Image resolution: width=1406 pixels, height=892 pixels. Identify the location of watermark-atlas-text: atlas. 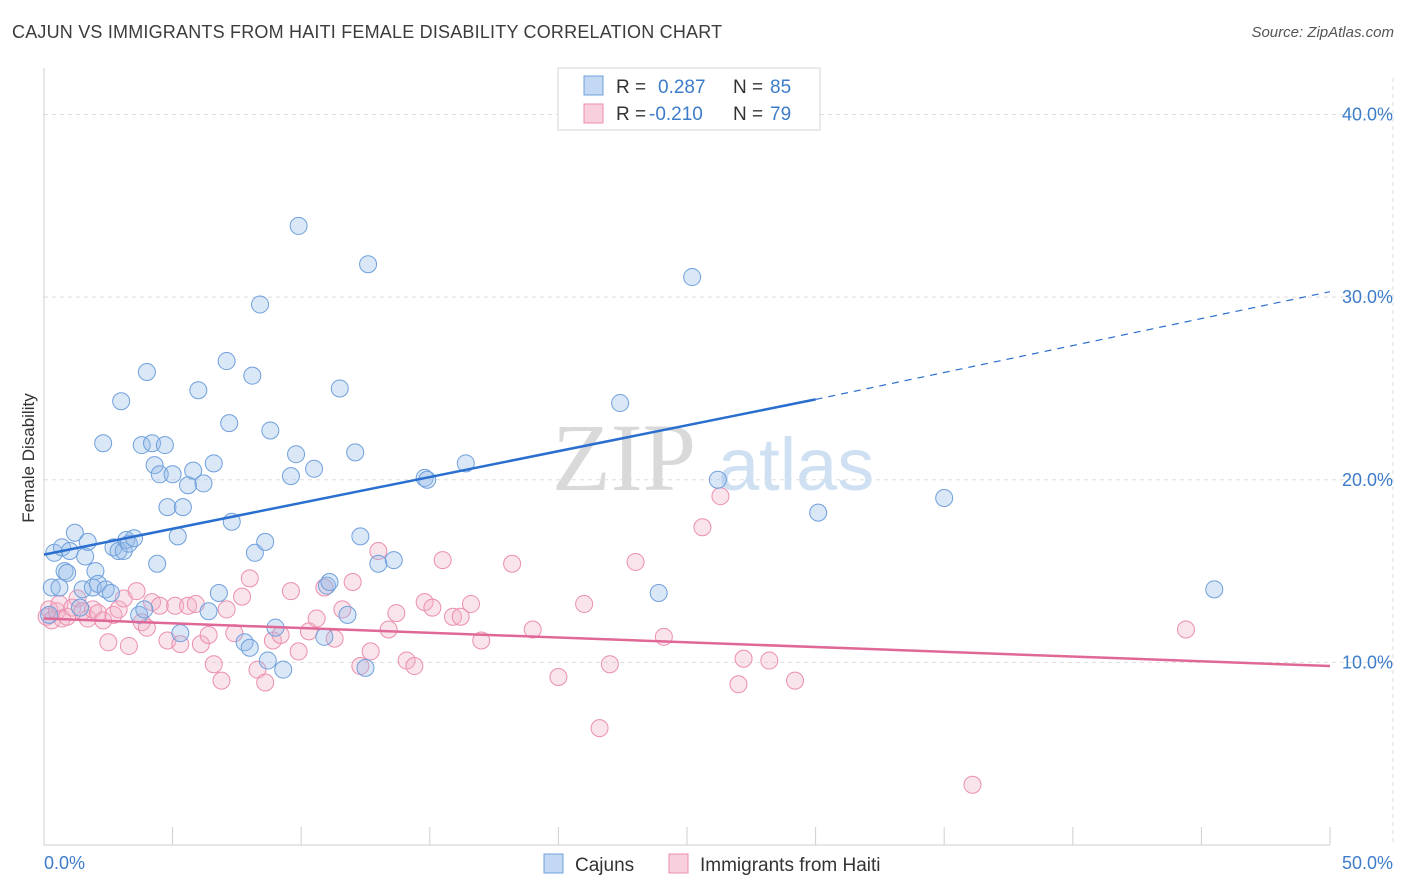
(796, 464).